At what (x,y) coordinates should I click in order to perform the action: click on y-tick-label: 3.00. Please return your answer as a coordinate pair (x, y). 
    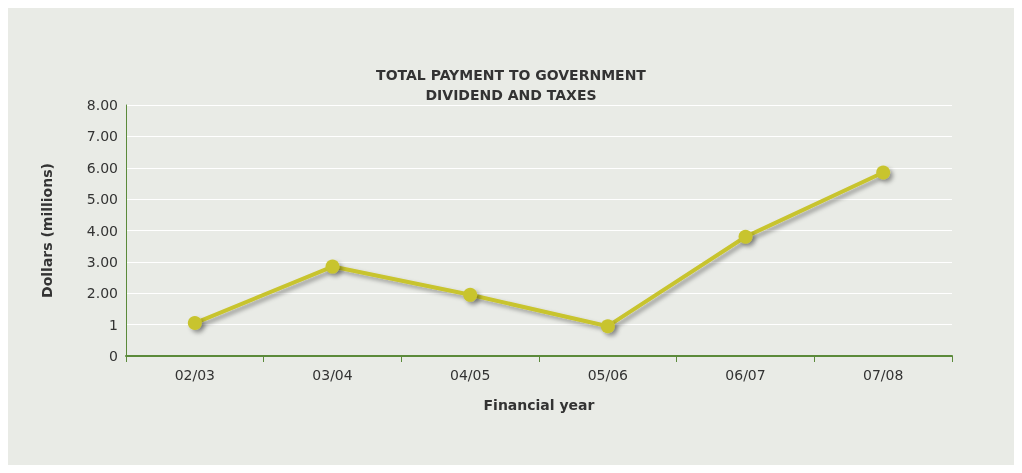
    Looking at the image, I should click on (102, 261).